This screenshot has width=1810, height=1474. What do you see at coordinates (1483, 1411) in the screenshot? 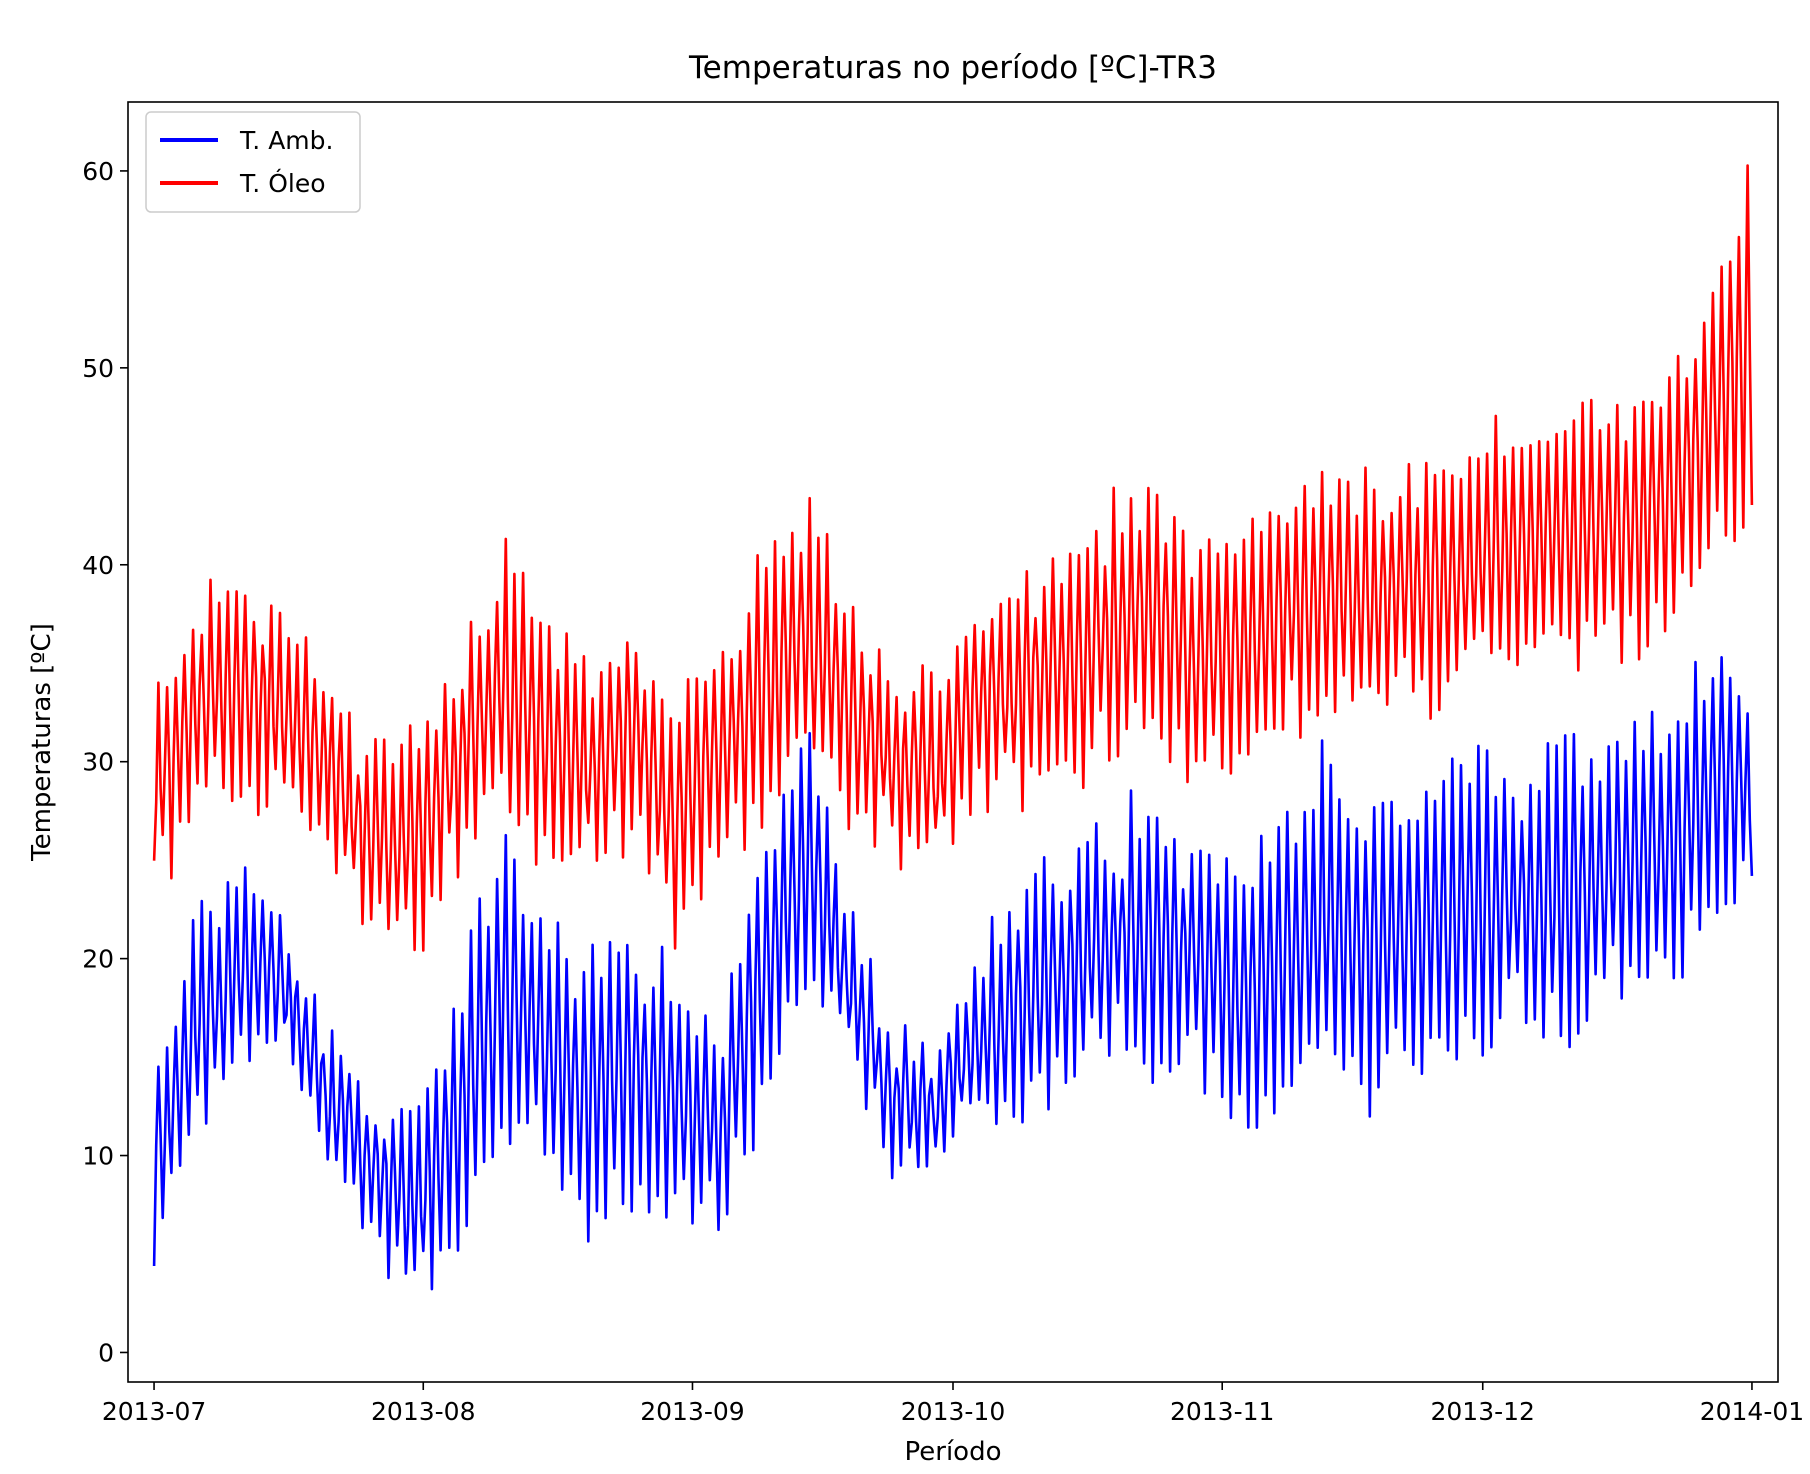
I see `x-tick-label: 2013-12` at bounding box center [1483, 1411].